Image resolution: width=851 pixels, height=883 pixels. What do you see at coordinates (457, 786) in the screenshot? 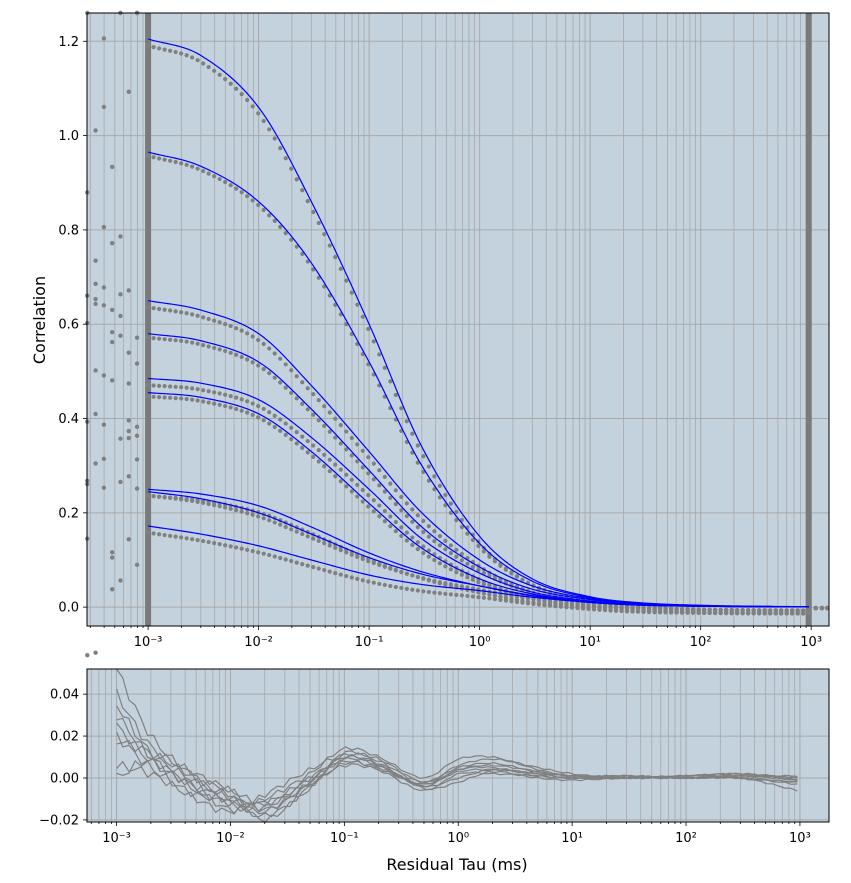
I see `residual-line` at bounding box center [457, 786].